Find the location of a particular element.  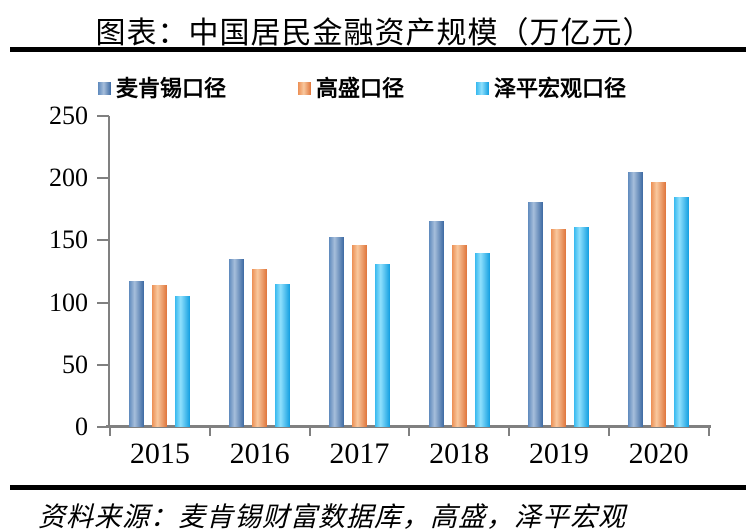

legend-item-series2: 高盛口径 is located at coordinates (351, 87).